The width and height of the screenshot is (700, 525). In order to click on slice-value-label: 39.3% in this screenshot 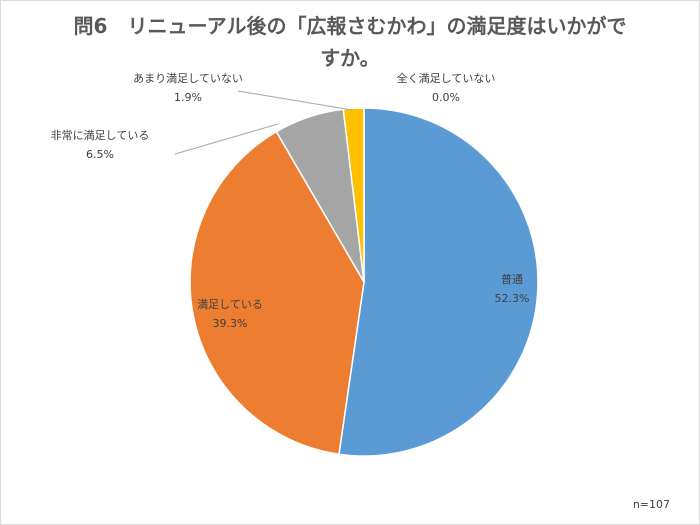, I will do `click(230, 323)`.